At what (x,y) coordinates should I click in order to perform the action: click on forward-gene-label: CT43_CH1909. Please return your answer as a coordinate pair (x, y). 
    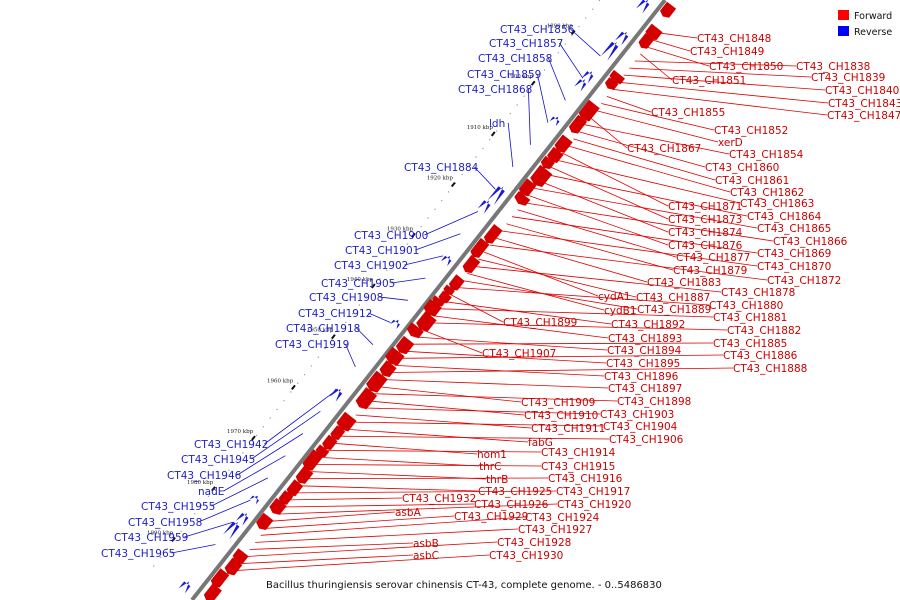
    Looking at the image, I should click on (558, 403).